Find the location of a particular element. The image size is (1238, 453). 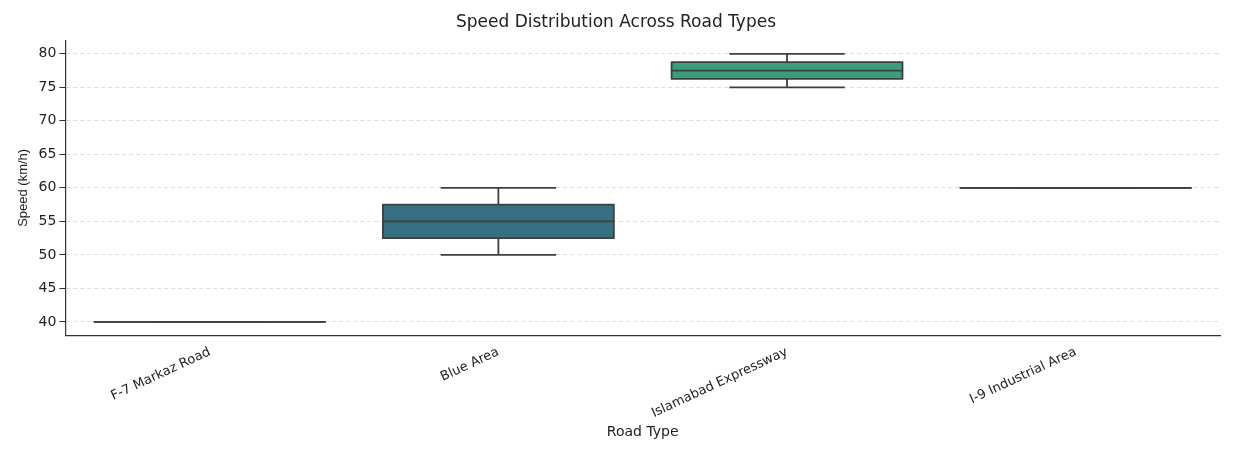

y-tick-label: 75 is located at coordinates (47, 85).